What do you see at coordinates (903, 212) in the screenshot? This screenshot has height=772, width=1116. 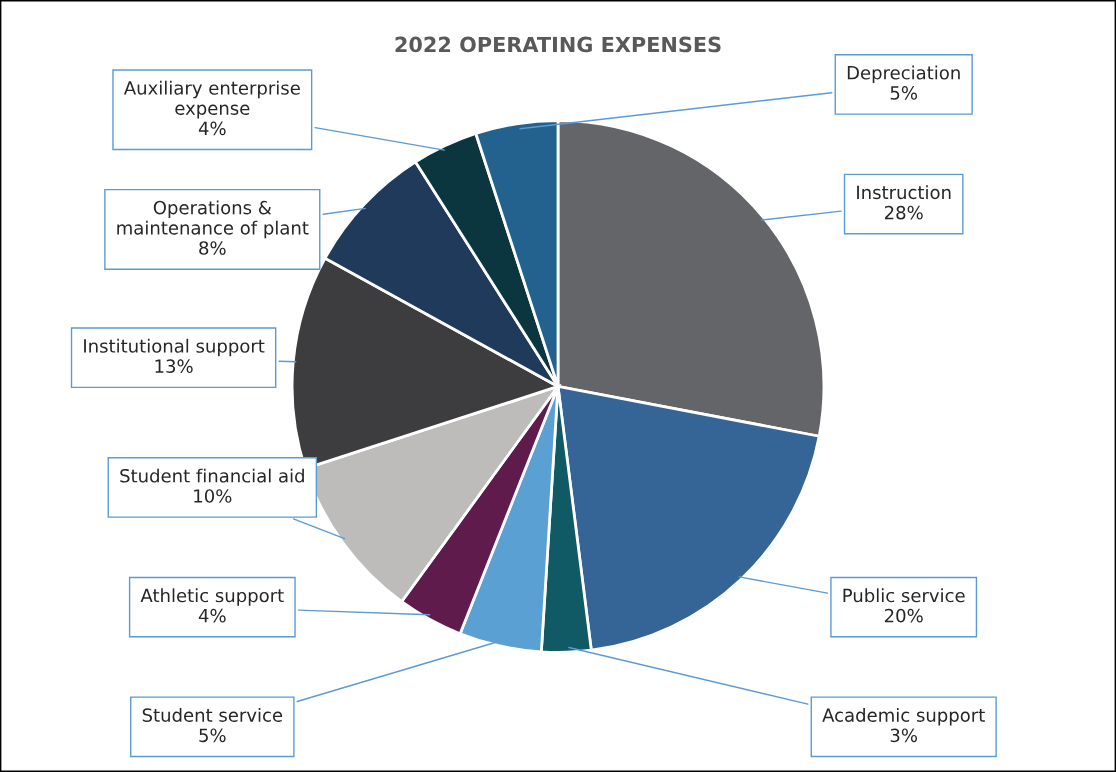 I see `data-label: 28%` at bounding box center [903, 212].